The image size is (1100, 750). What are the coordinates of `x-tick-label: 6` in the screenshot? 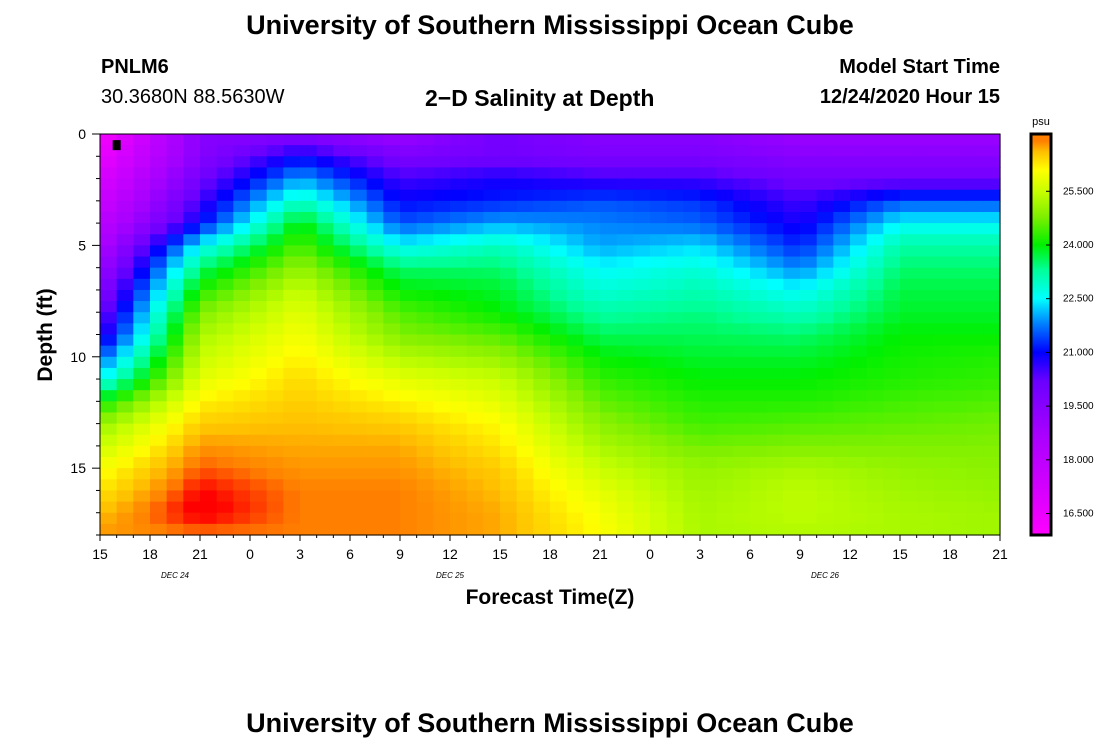 It's located at (750, 554).